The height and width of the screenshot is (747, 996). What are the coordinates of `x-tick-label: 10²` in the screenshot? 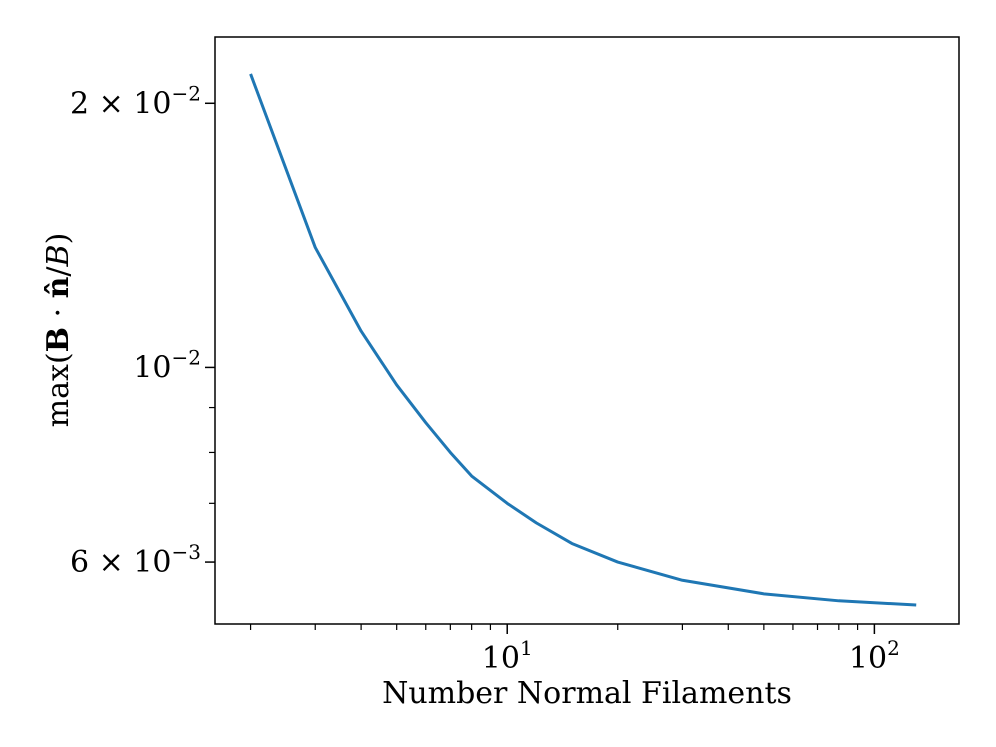 It's located at (874, 656).